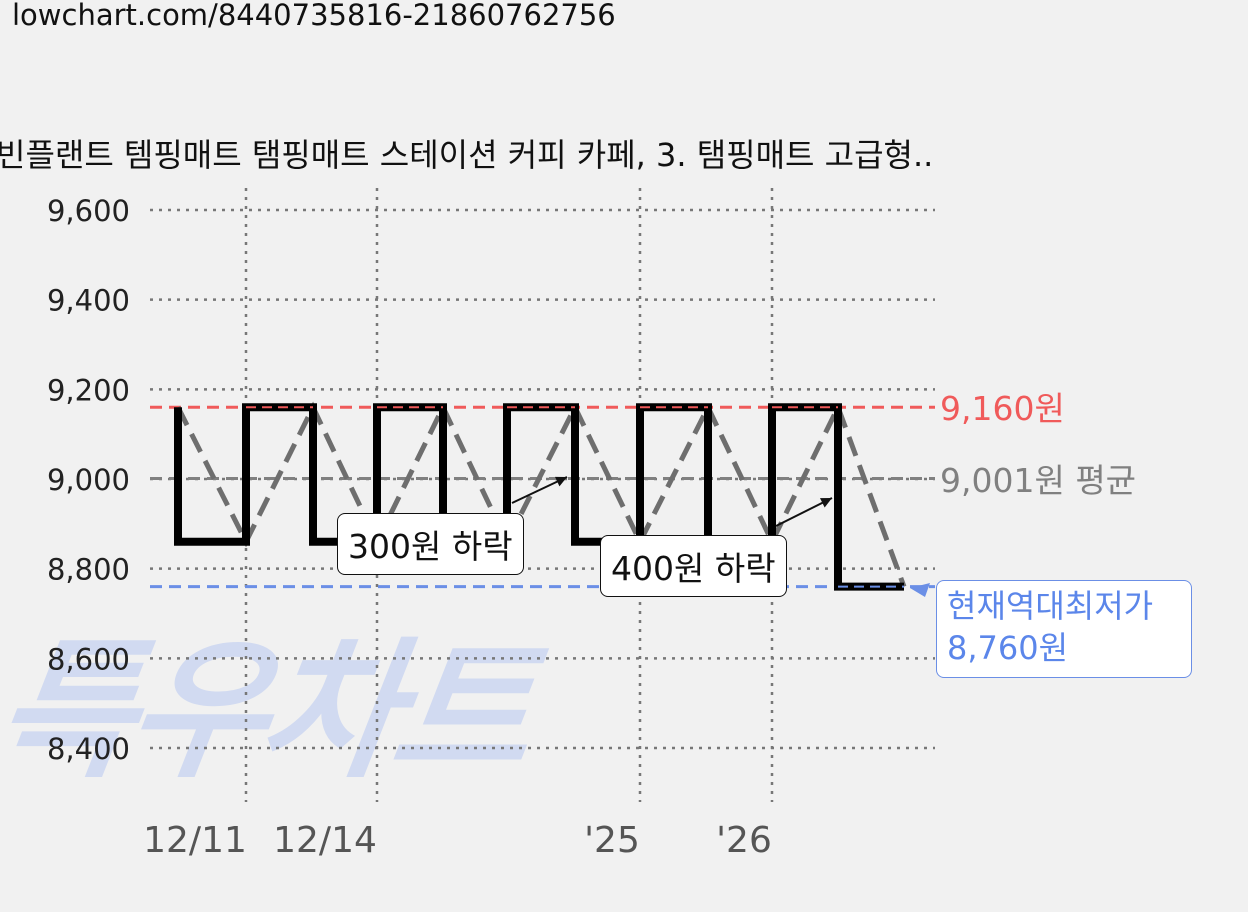 This screenshot has width=1248, height=912. I want to click on x-tick-label: 12/14, so click(325, 840).